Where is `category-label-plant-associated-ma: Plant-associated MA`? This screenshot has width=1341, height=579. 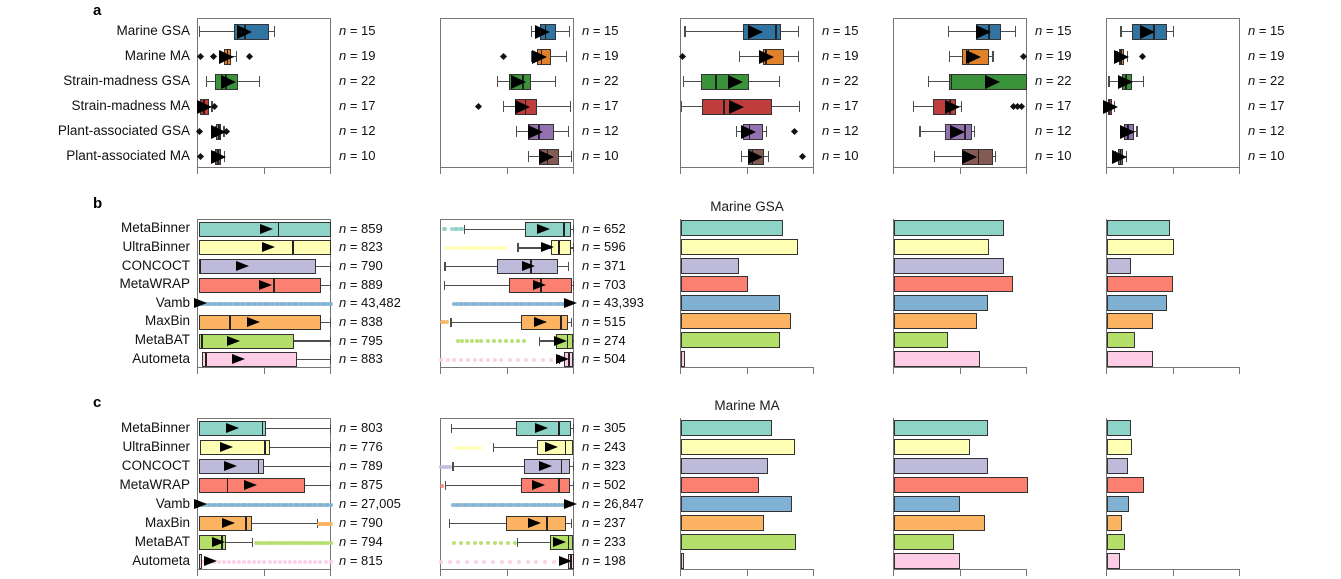
category-label-plant-associated-ma: Plant-associated MA is located at coordinates (128, 155).